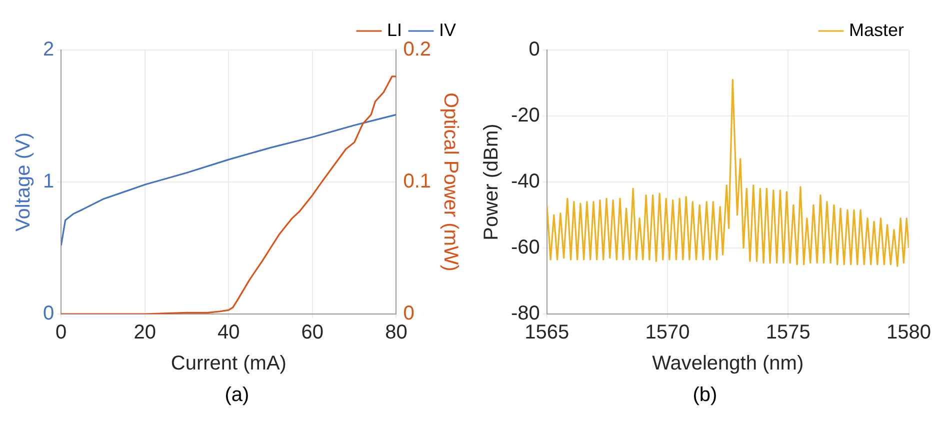 The height and width of the screenshot is (432, 943). What do you see at coordinates (909, 333) in the screenshot?
I see `x-tick-label: 1580` at bounding box center [909, 333].